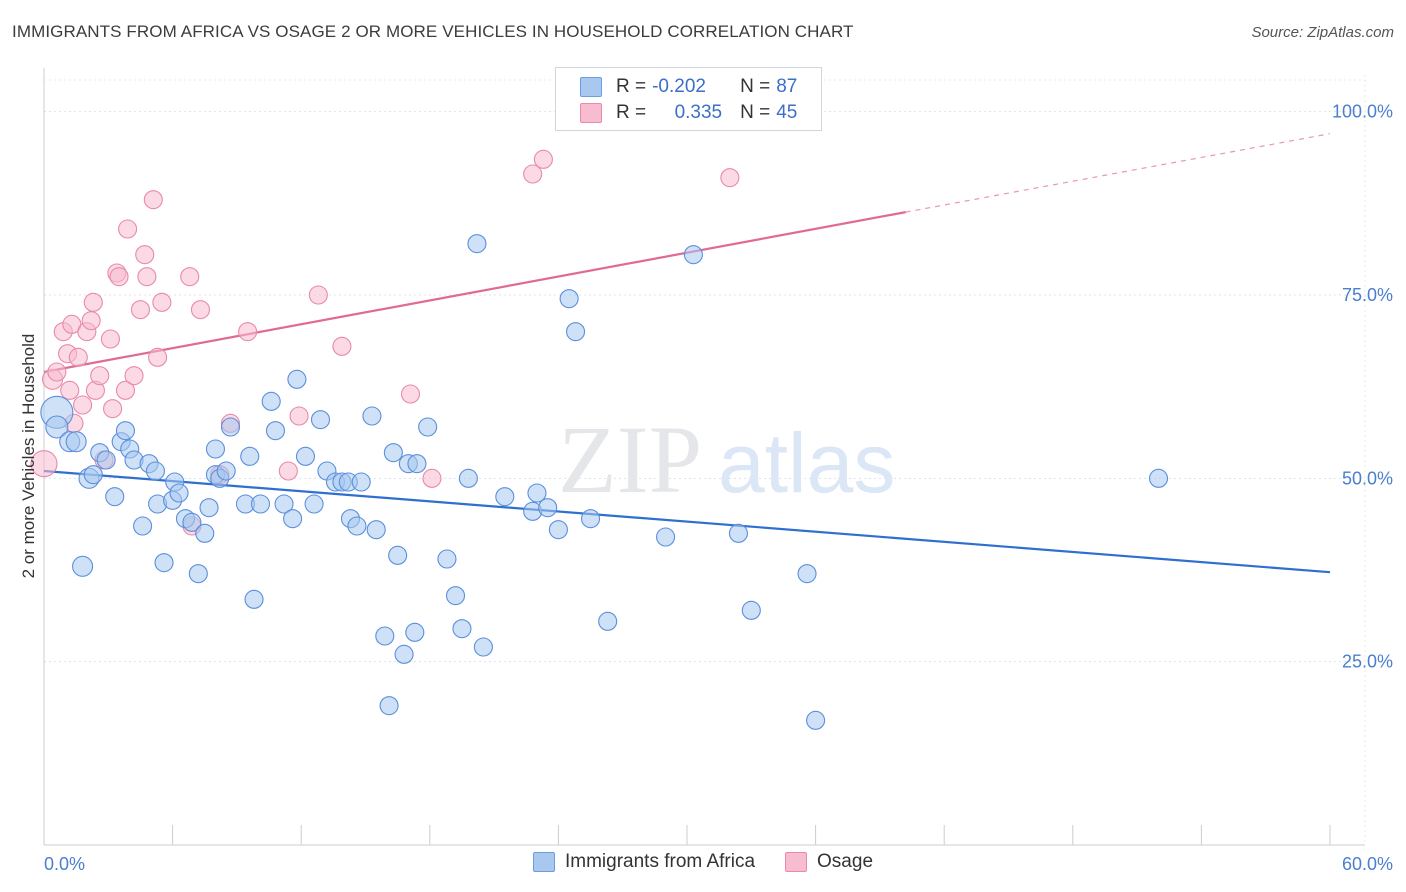 The height and width of the screenshot is (892, 1406). What do you see at coordinates (687, 521) in the screenshot?
I see `trend-line-africa` at bounding box center [687, 521].